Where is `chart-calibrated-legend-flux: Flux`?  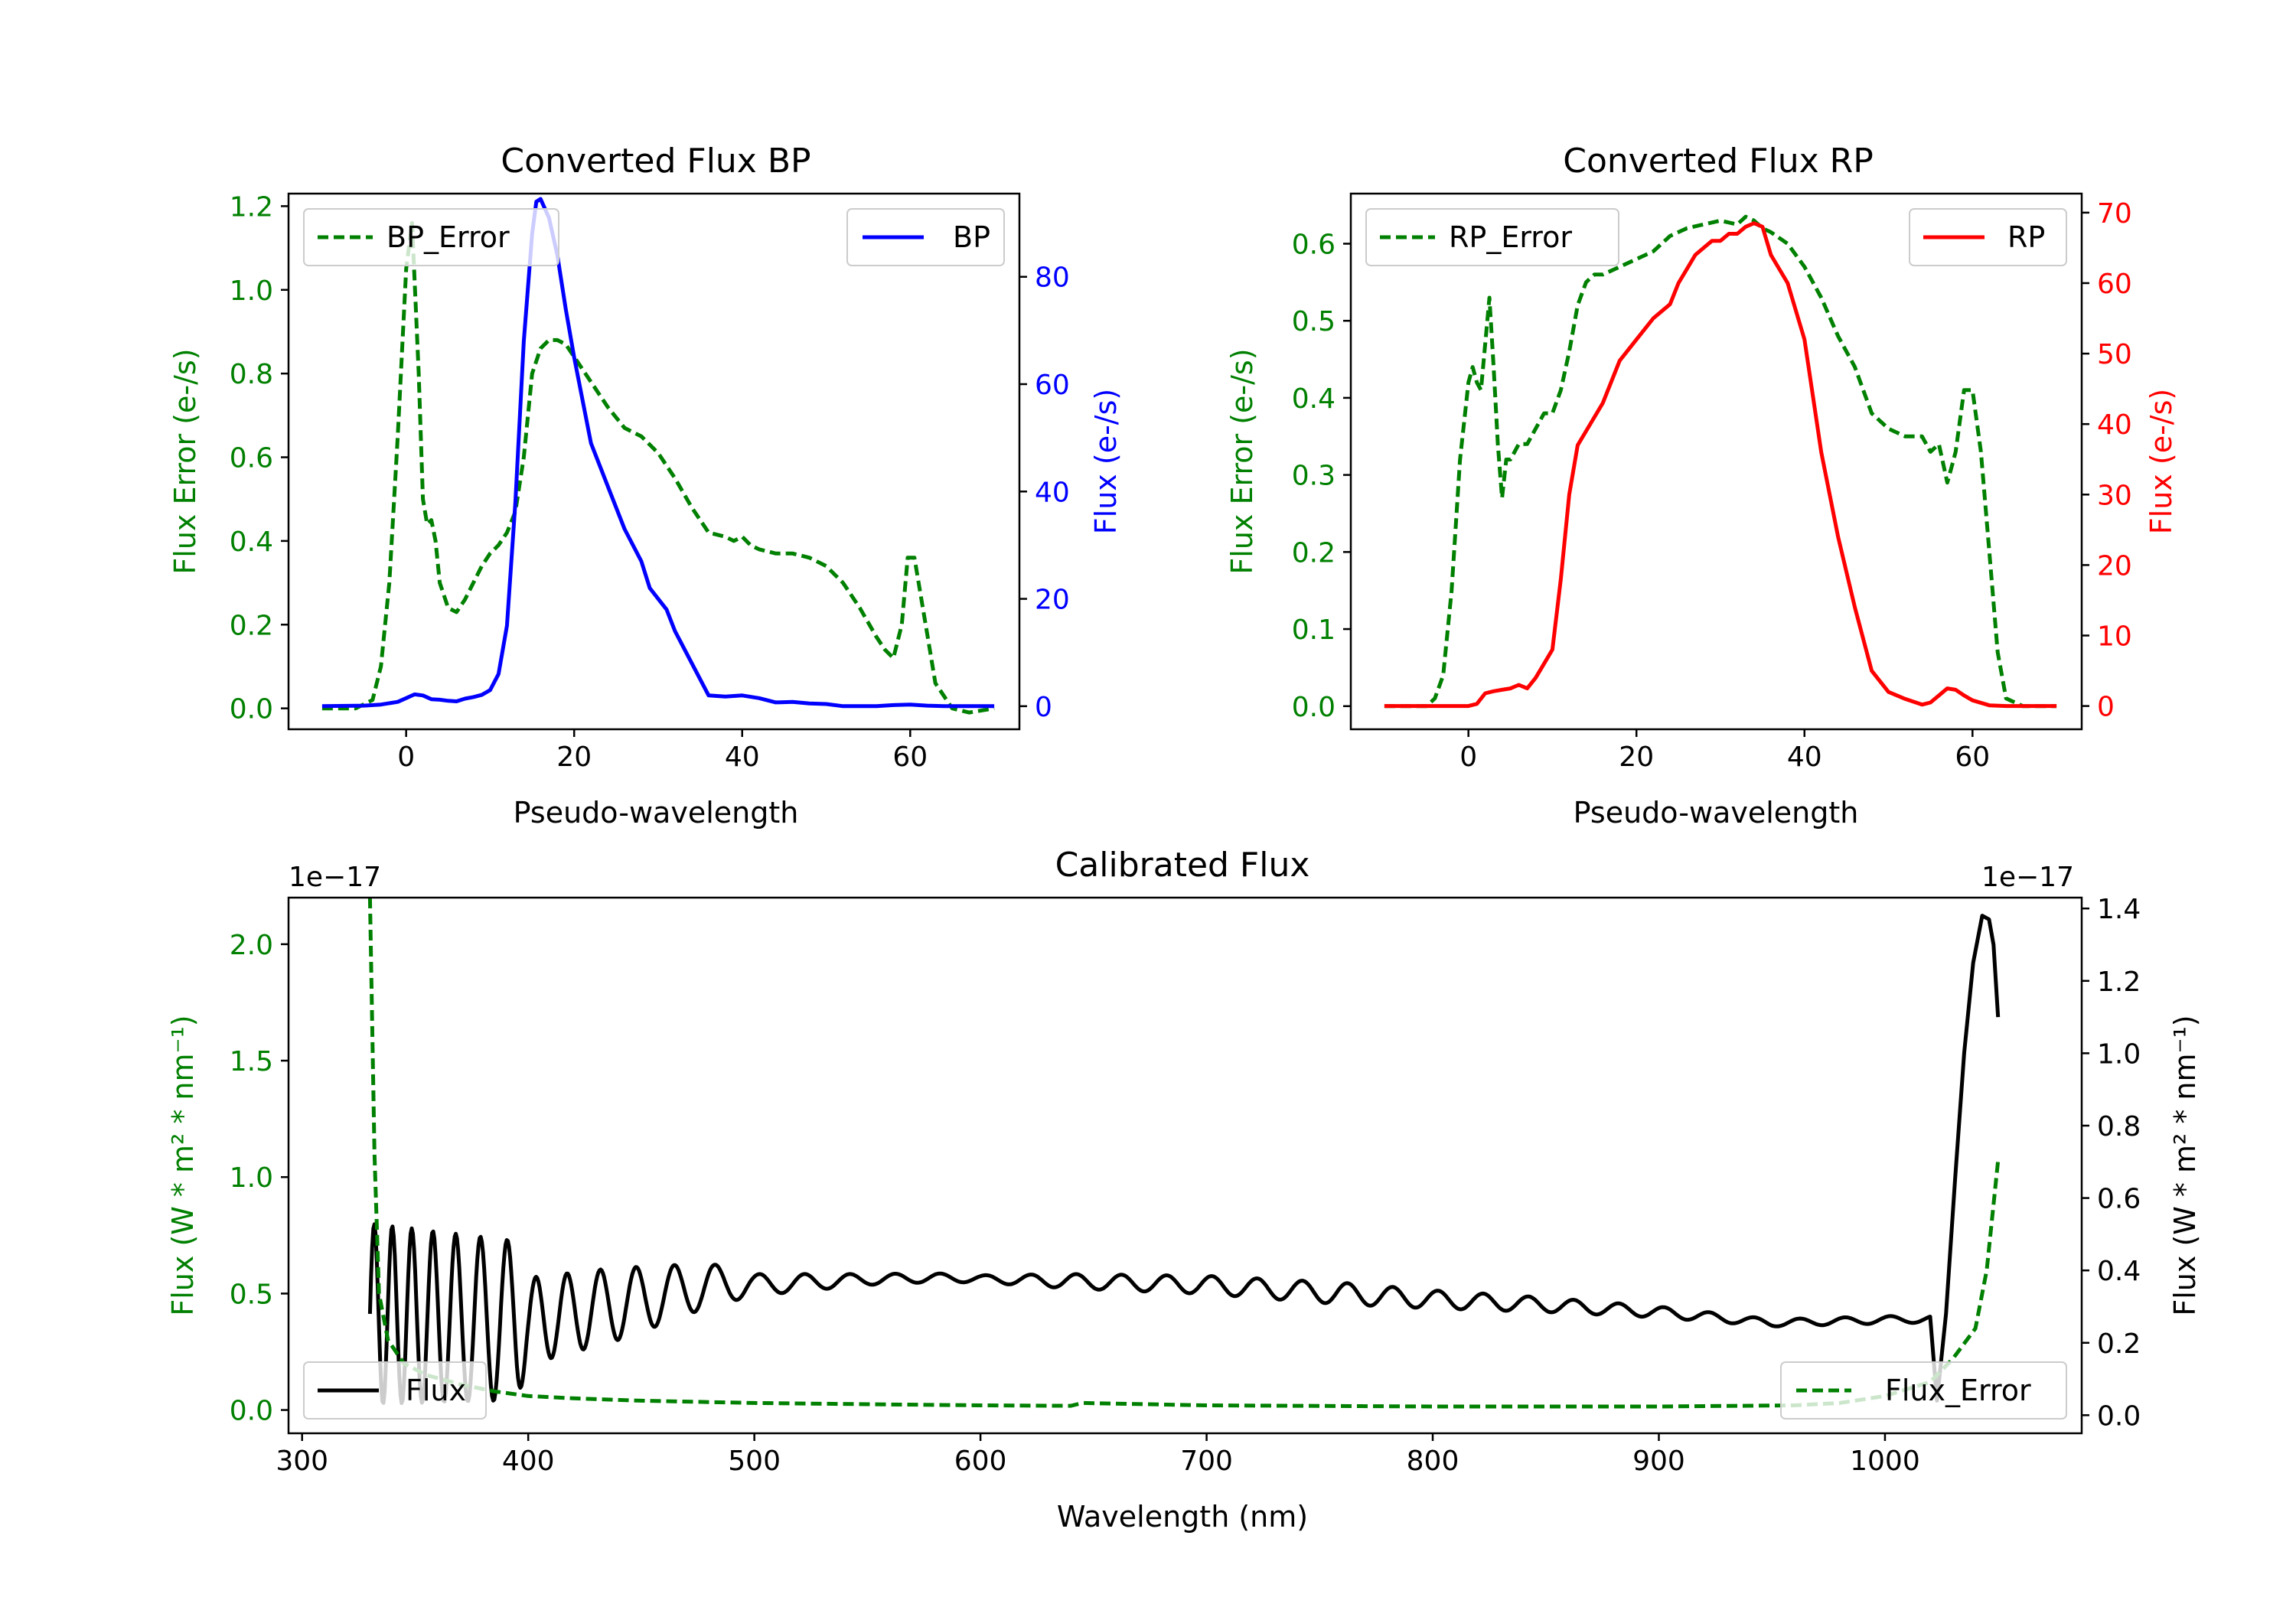 chart-calibrated-legend-flux: Flux is located at coordinates (395, 1390).